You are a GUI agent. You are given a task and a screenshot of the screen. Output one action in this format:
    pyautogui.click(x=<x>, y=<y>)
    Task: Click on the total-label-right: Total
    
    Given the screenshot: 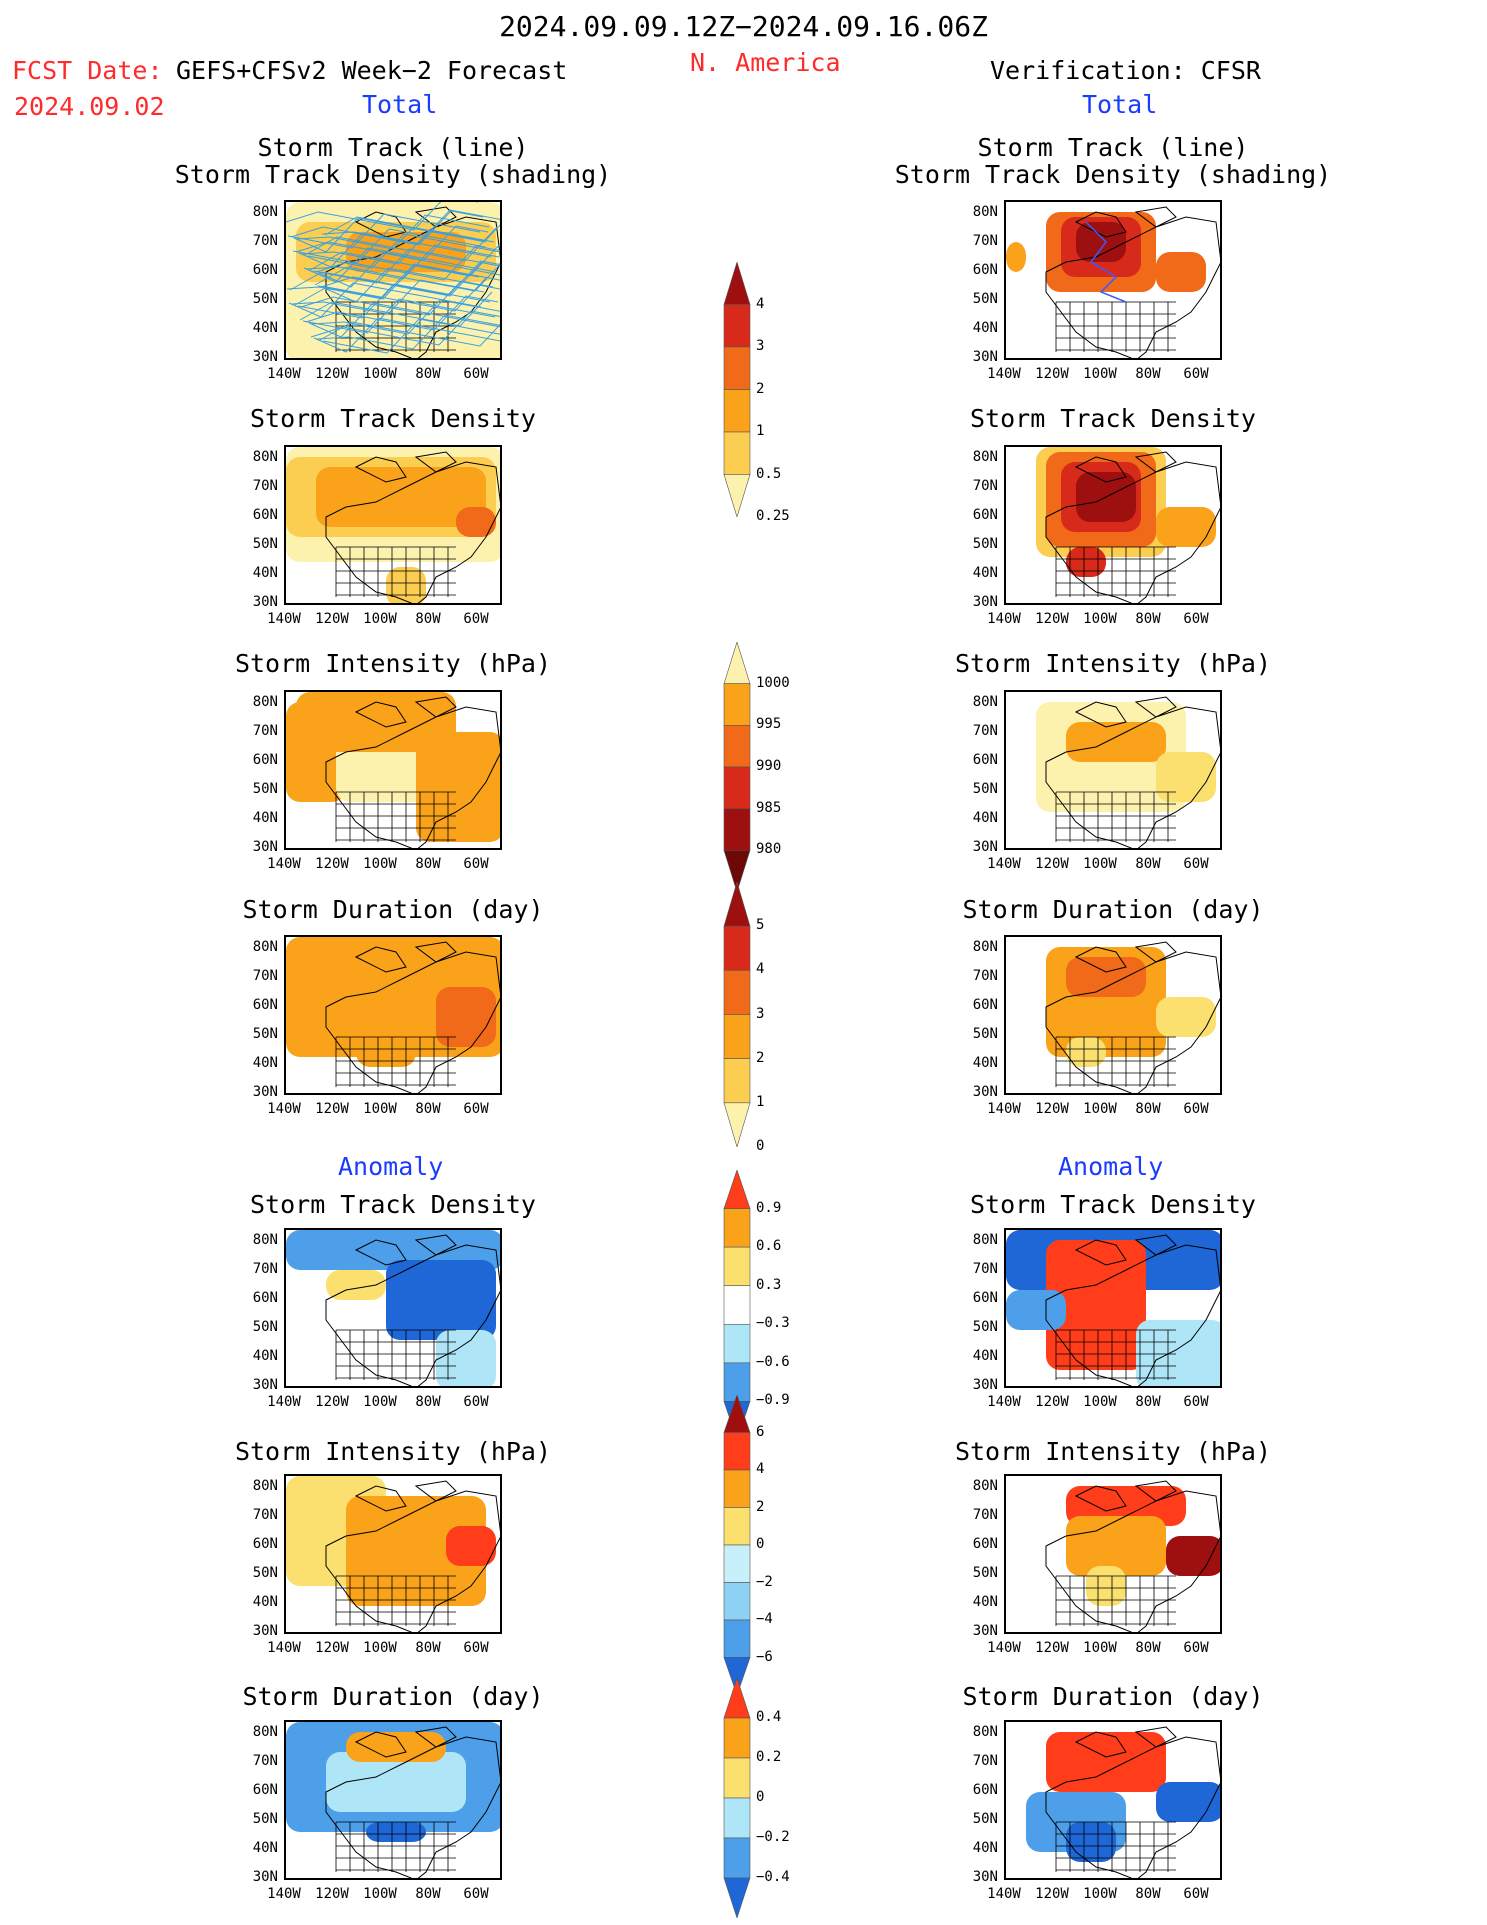 What is the action you would take?
    pyautogui.click(x=1120, y=104)
    